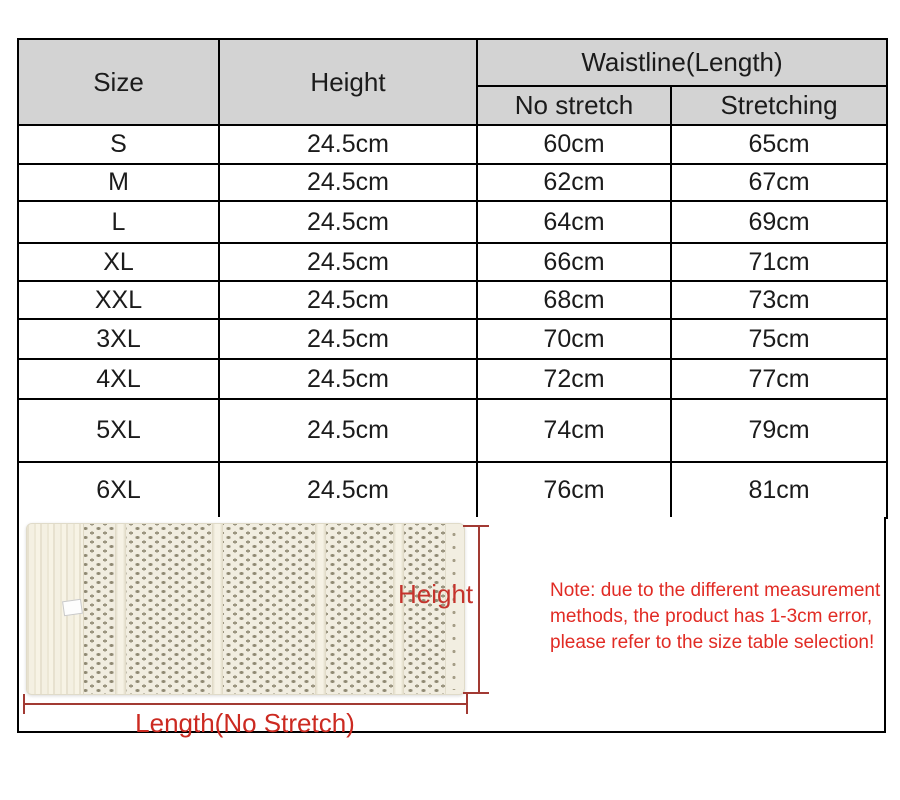 This screenshot has width=900, height=800. What do you see at coordinates (779, 379) in the screenshot?
I see `stretching-cell: 77cm` at bounding box center [779, 379].